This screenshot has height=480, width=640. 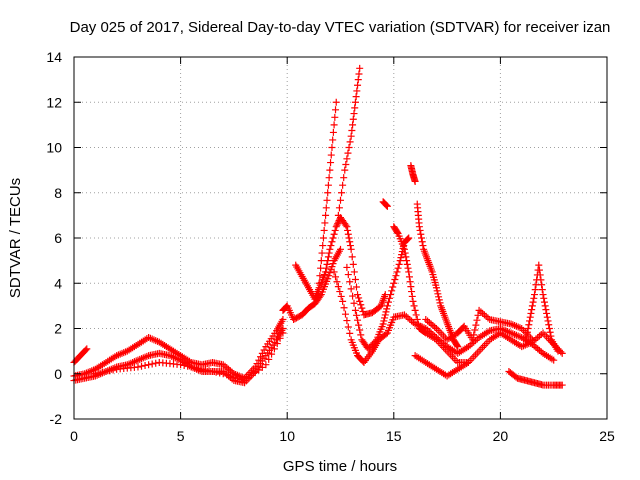 What do you see at coordinates (378, 293) in the screenshot?
I see `series-decay-b` at bounding box center [378, 293].